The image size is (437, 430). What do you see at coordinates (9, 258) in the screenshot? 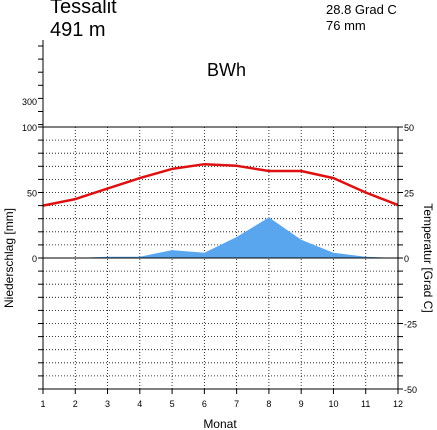
I see `left-y-axis-label: Niederschlag [mm]` at bounding box center [9, 258].